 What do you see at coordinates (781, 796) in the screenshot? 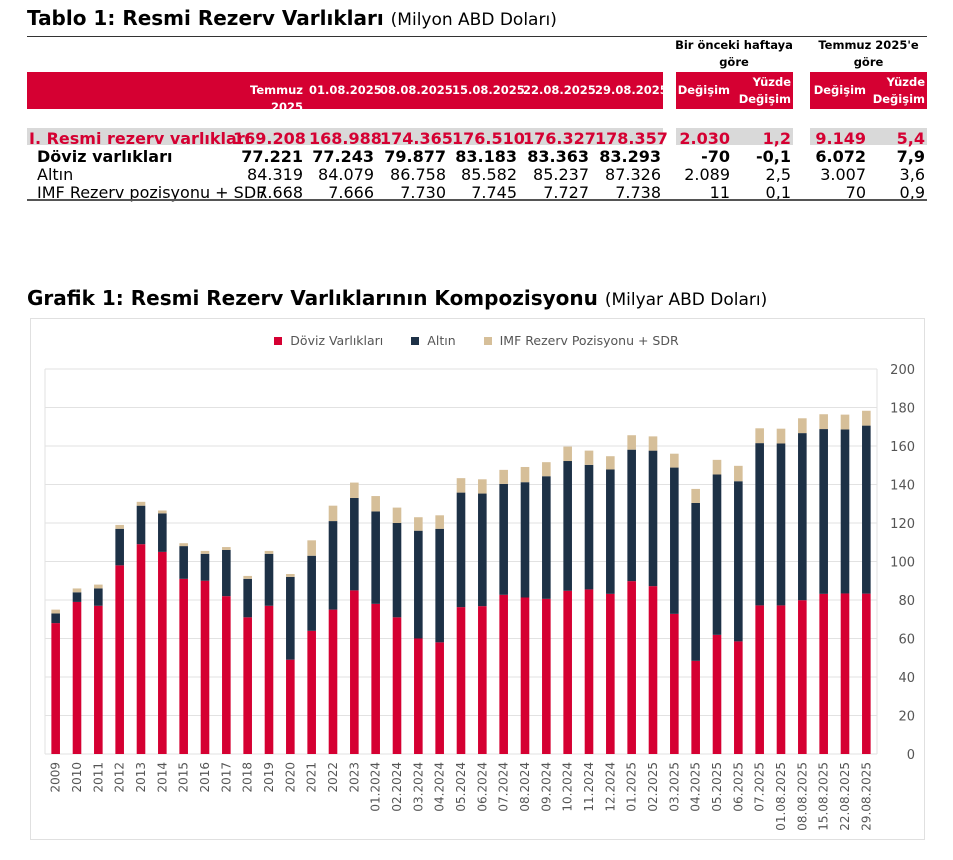
I see `x-tick-label: 01.08.2025` at bounding box center [781, 796].